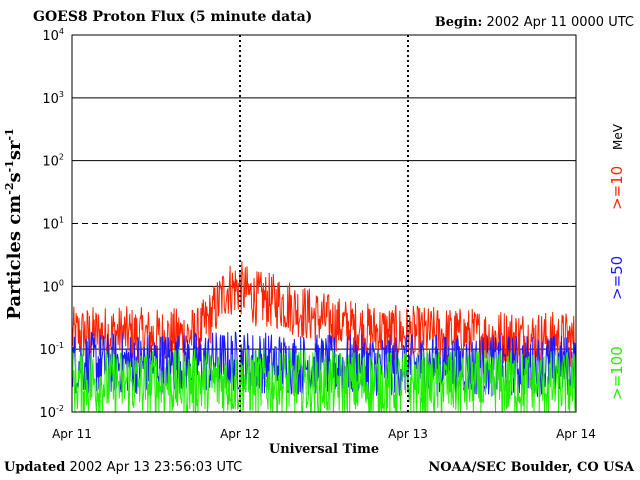 Image resolution: width=640 pixels, height=480 pixels. What do you see at coordinates (173, 17) in the screenshot?
I see `chart-title: GOES8 Proton Flux (5 minute data)` at bounding box center [173, 17].